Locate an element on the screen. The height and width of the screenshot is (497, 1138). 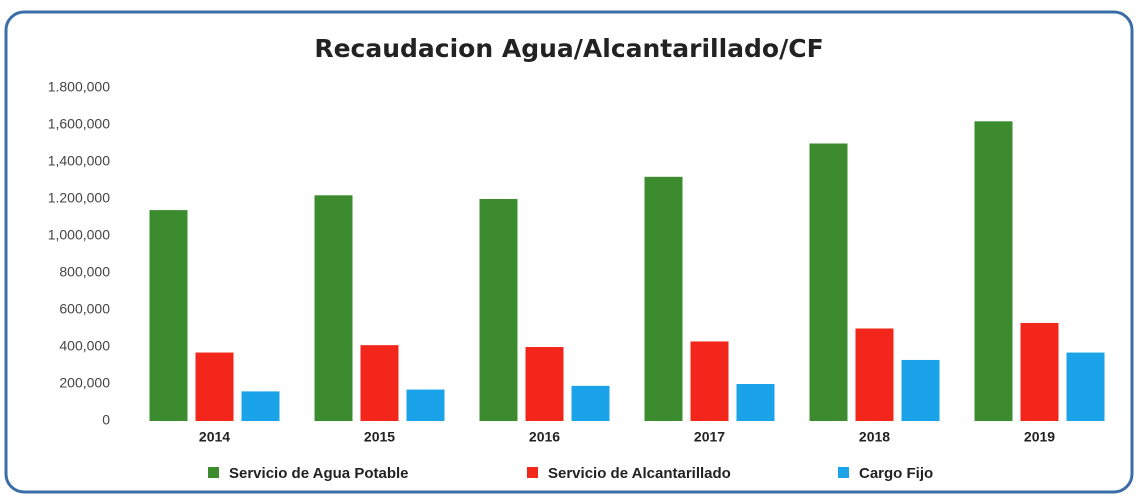
x-tick-label: 2019 is located at coordinates (1039, 437).